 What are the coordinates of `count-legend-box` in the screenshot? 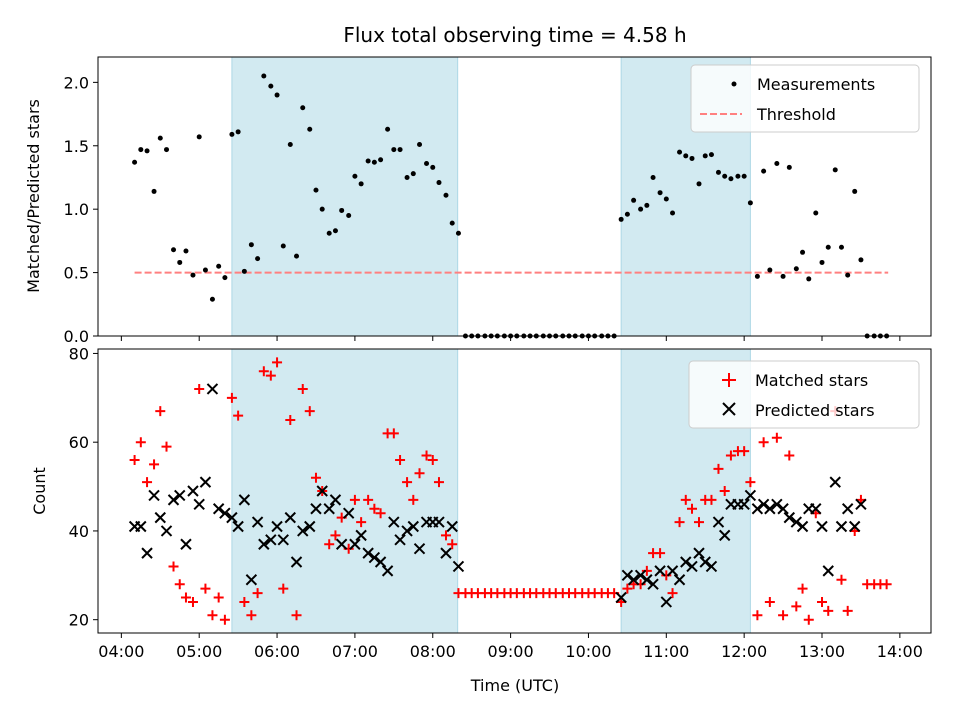 It's located at (804, 394).